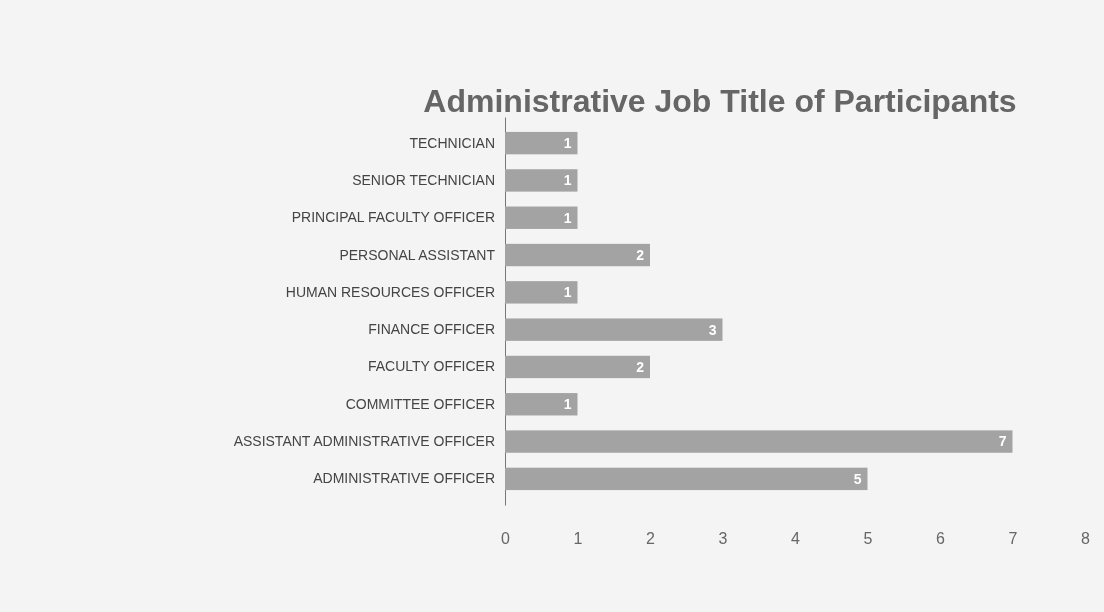 The width and height of the screenshot is (1104, 612). What do you see at coordinates (1086, 539) in the screenshot?
I see `x-tick-label: 8` at bounding box center [1086, 539].